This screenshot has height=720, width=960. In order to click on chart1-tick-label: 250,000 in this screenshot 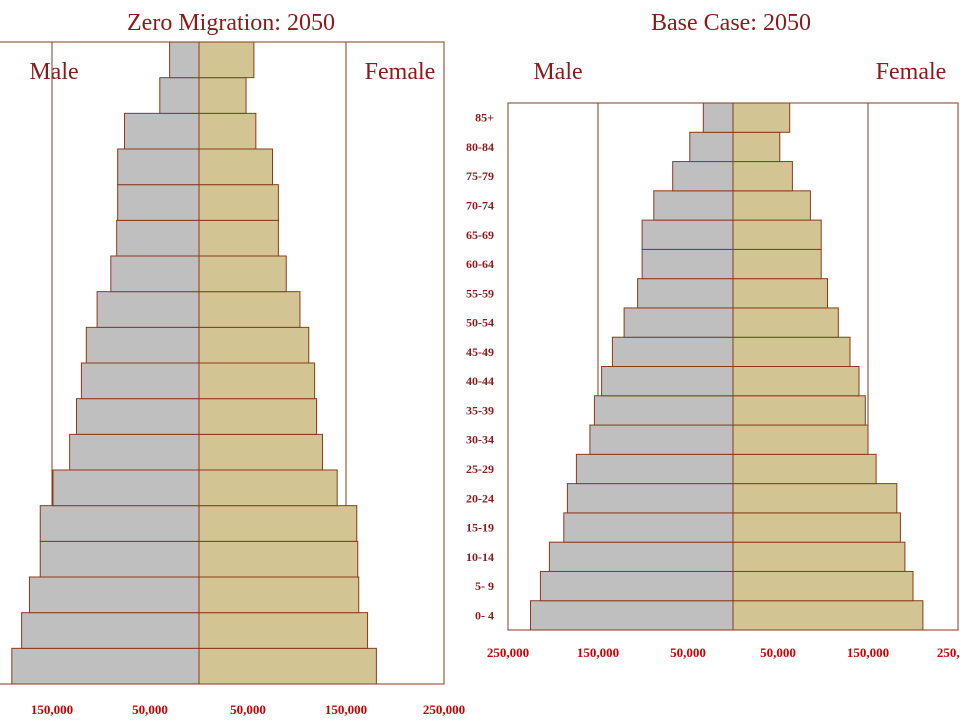, I will do `click(444, 709)`.